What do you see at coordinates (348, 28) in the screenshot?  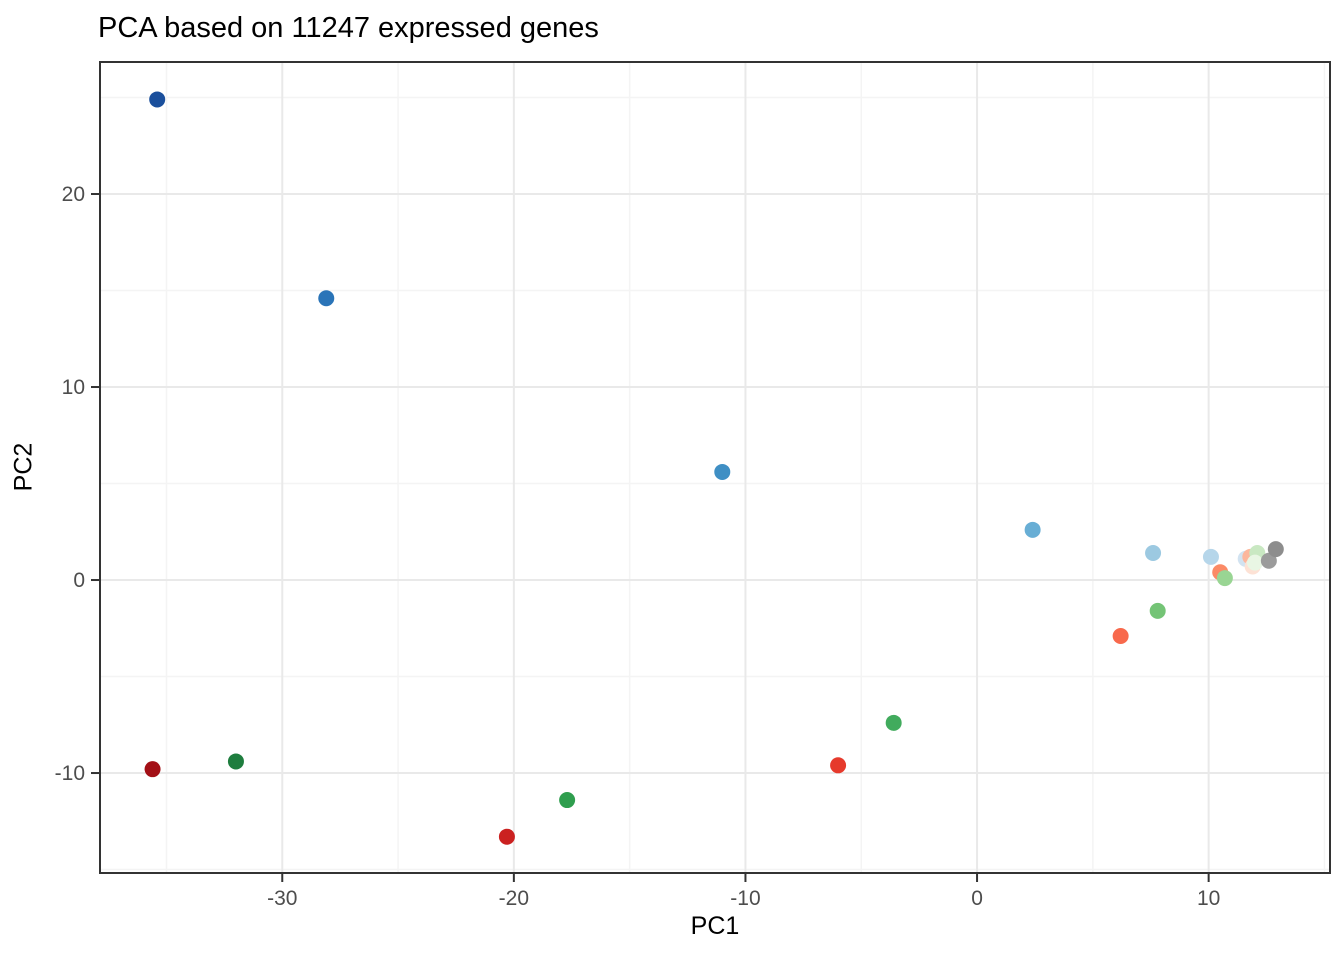 I see `chart-title: PCA based on 11247 expressed genes` at bounding box center [348, 28].